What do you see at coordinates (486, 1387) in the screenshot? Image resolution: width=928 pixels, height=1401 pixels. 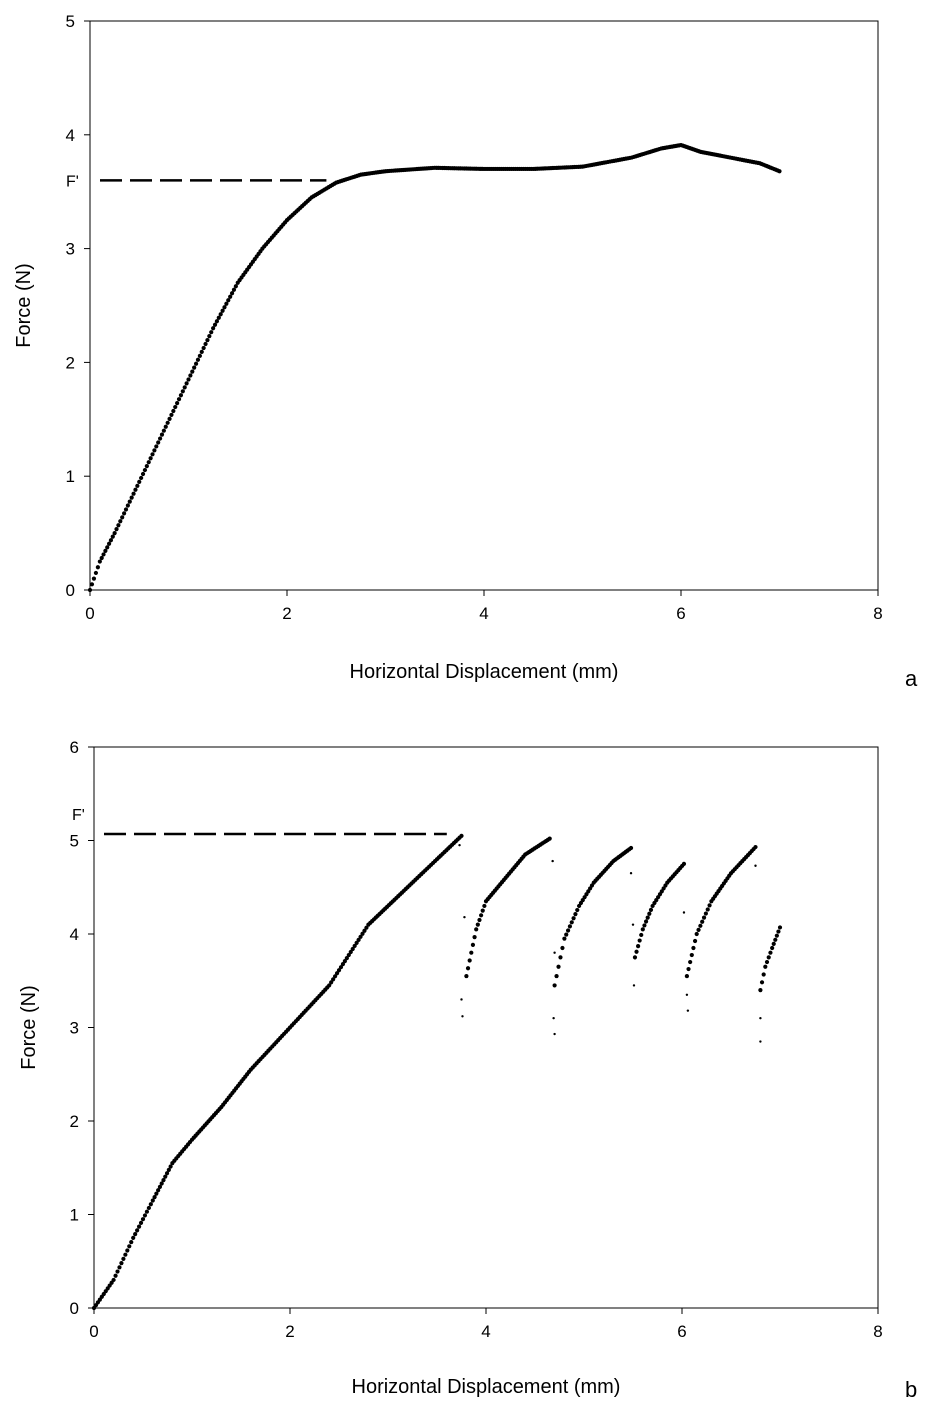 I see `x-axis-label-b: Horizontal Displacement (mm)` at bounding box center [486, 1387].